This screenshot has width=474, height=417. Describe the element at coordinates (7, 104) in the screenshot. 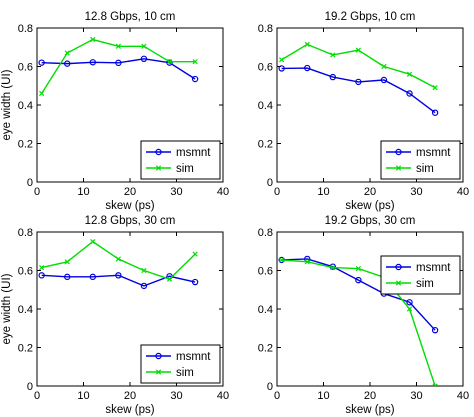

I see `y-axis-label: eye width (UI)` at that location.